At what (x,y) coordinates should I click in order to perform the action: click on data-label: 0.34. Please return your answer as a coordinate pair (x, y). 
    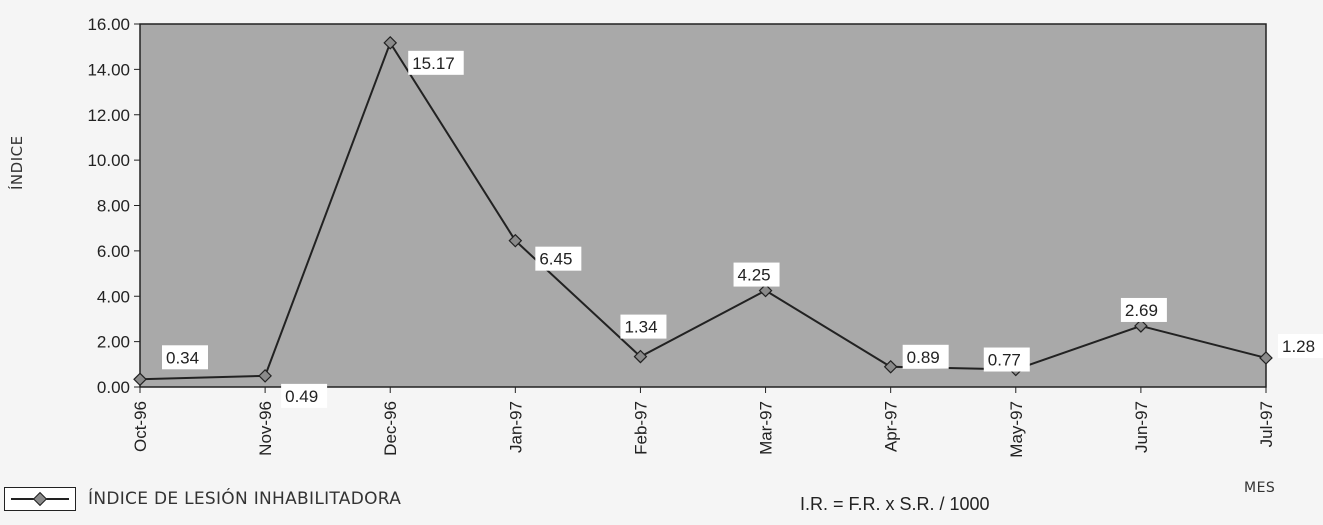
    Looking at the image, I should click on (182, 357).